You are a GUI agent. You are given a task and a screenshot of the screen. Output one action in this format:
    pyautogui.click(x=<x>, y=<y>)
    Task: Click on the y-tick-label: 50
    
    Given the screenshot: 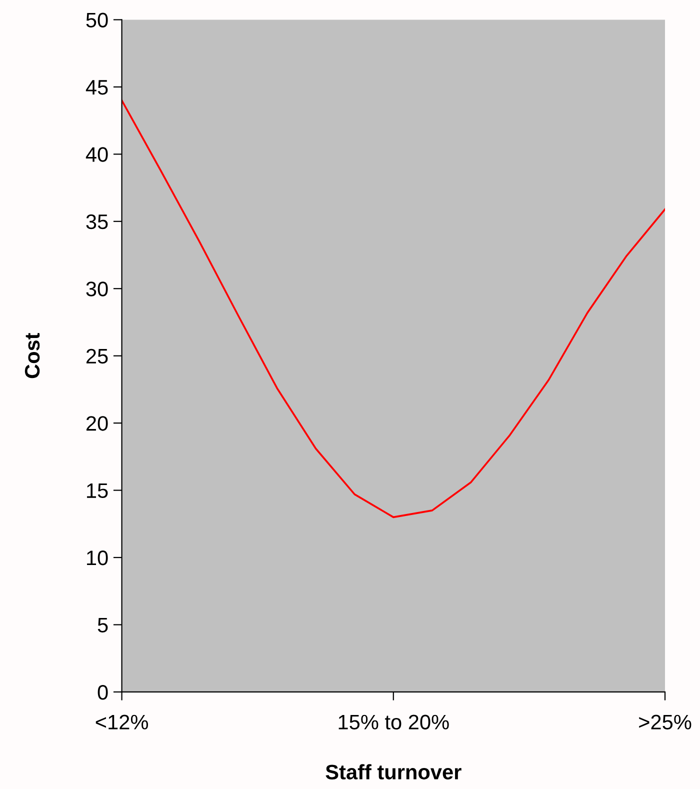 What is the action you would take?
    pyautogui.click(x=97, y=20)
    